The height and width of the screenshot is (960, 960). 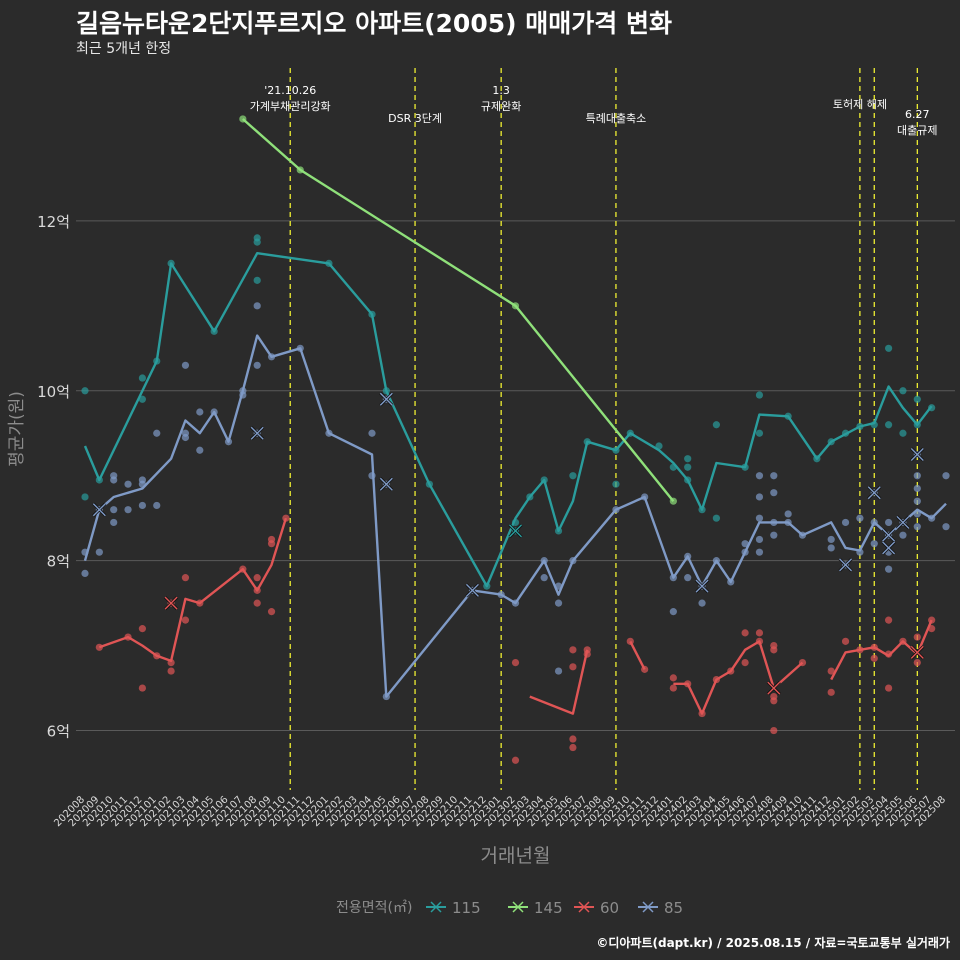 What do you see at coordinates (415, 118) in the screenshot?
I see `event-label: DSR 3단계` at bounding box center [415, 118].